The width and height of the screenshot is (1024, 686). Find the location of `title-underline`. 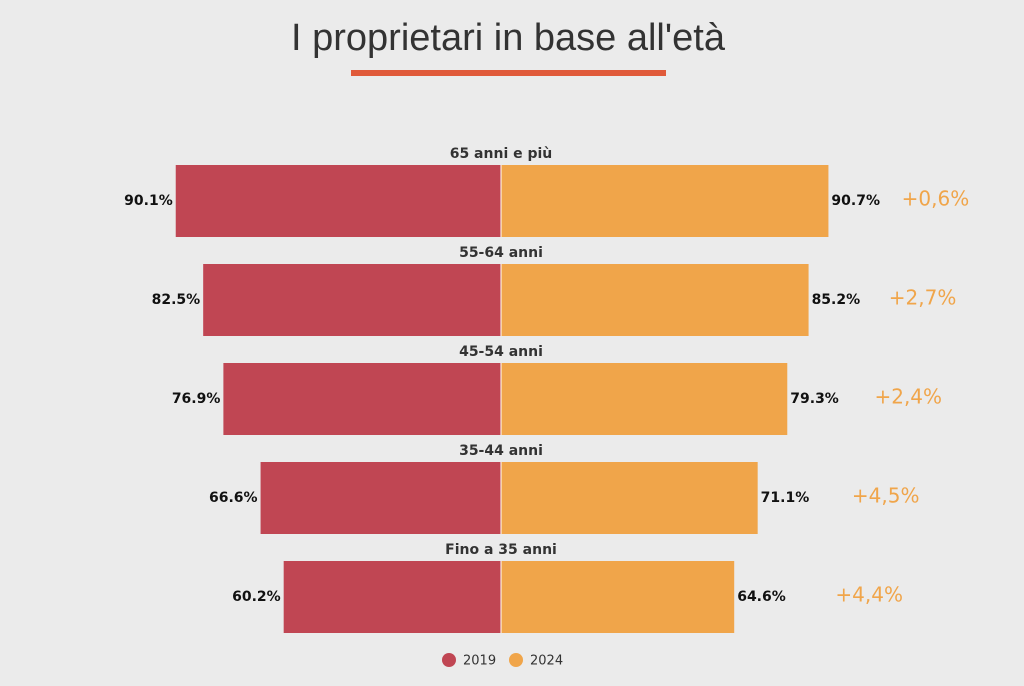

title-underline is located at coordinates (508, 73).